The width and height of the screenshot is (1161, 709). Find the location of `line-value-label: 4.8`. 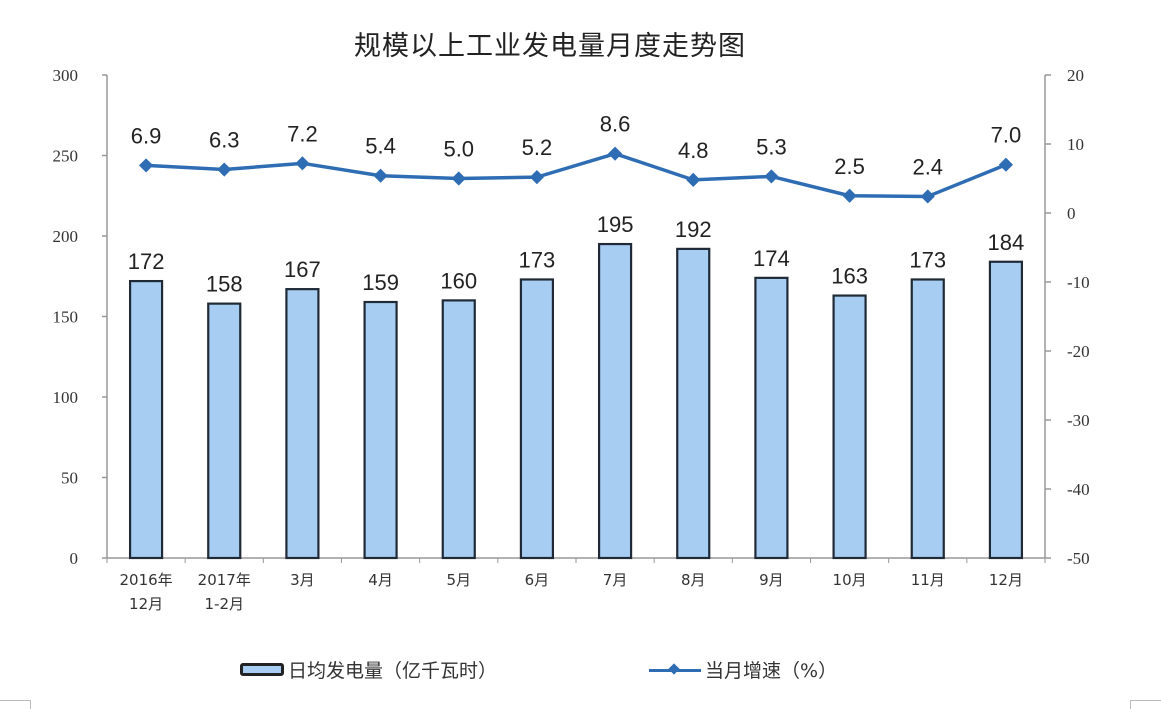

line-value-label: 4.8 is located at coordinates (693, 150).